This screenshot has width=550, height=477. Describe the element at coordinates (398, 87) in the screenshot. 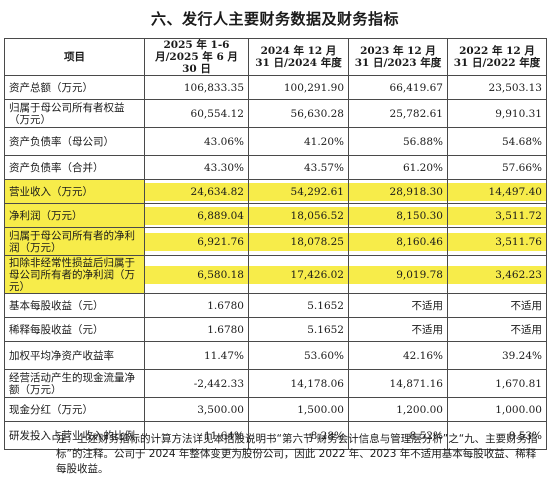

I see `row-value: 66,419.67` at that location.